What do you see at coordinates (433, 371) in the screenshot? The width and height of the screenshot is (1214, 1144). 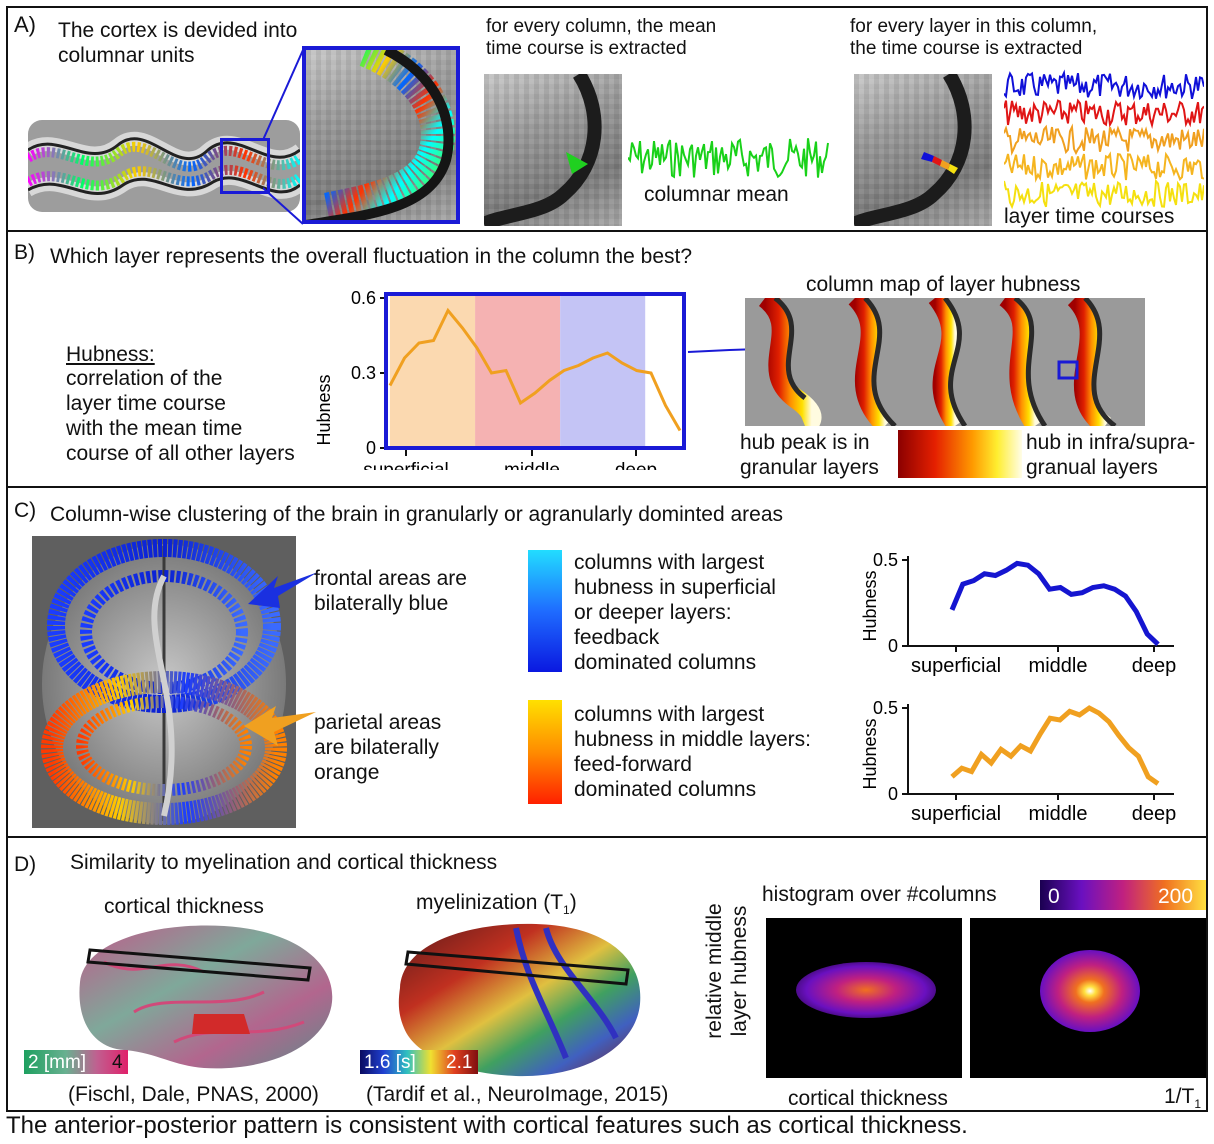 I see `band-superficial` at bounding box center [433, 371].